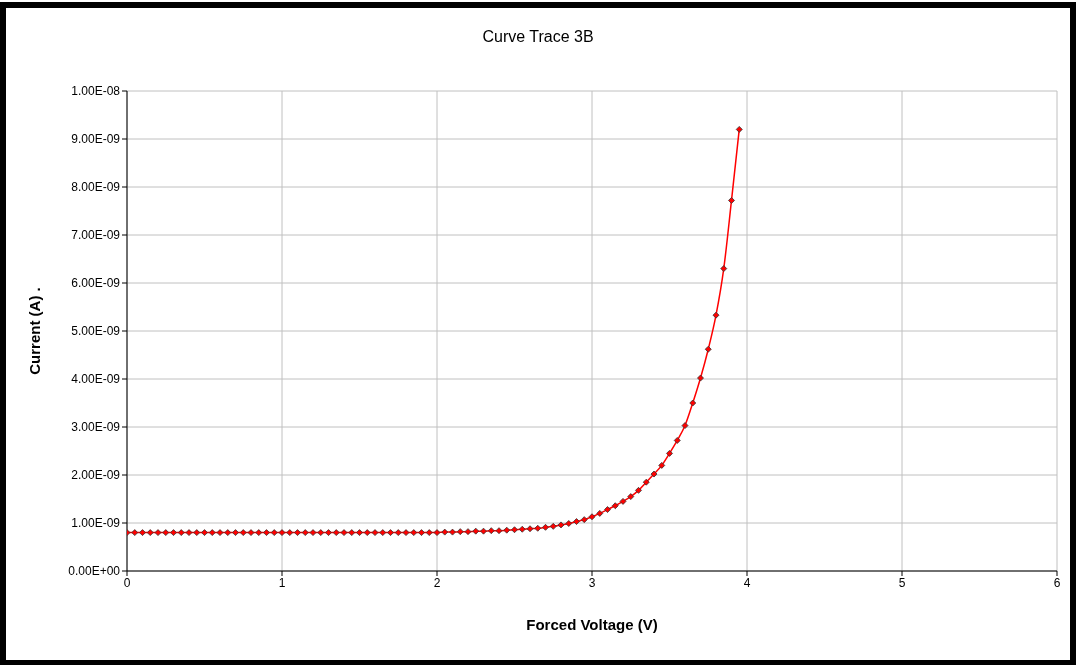 The image size is (1076, 665). I want to click on y-tick-label: 2.00E-09, so click(96, 475).